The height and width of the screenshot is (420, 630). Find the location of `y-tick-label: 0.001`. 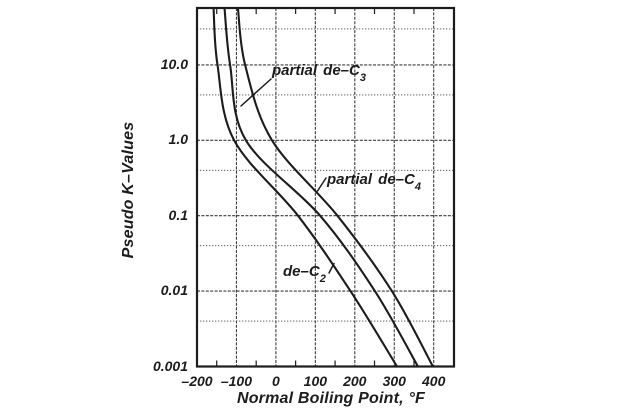

y-tick-label: 0.001 is located at coordinates (170, 365).